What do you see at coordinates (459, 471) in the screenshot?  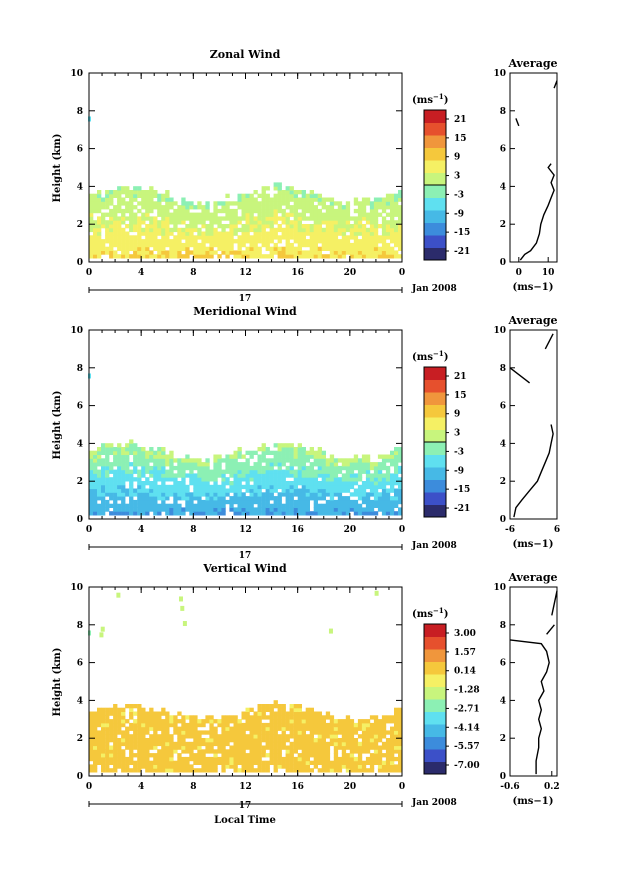 I see `colorbar-tick-label: -9` at bounding box center [459, 471].